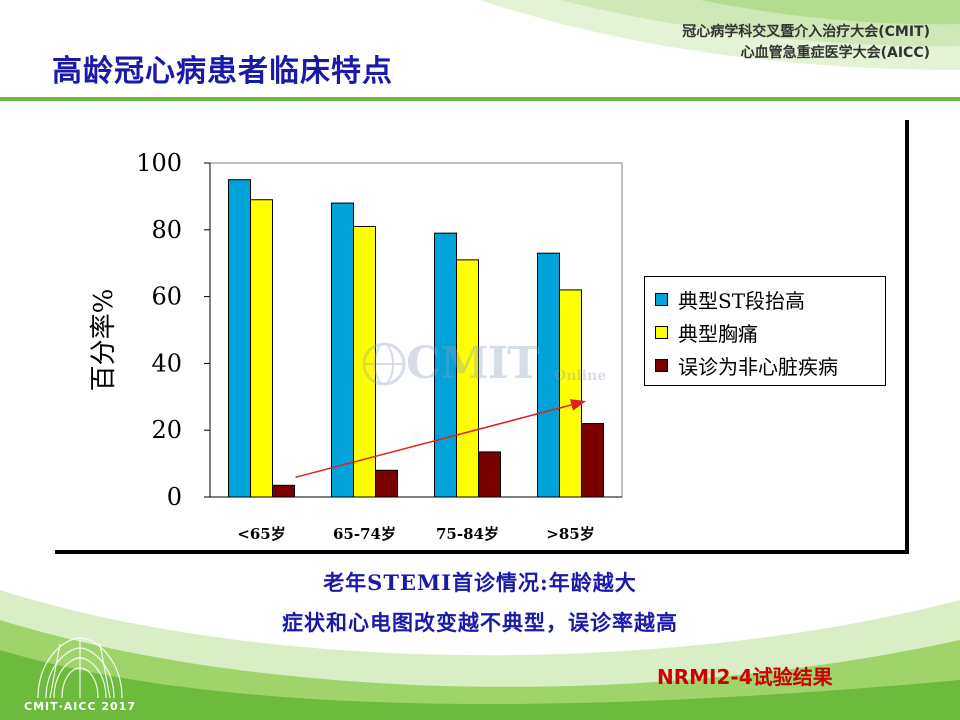 The height and width of the screenshot is (720, 960). Describe the element at coordinates (480, 622) in the screenshot. I see `caption-line-2: 症状和心电图改变越不典型，误诊率越高` at that location.